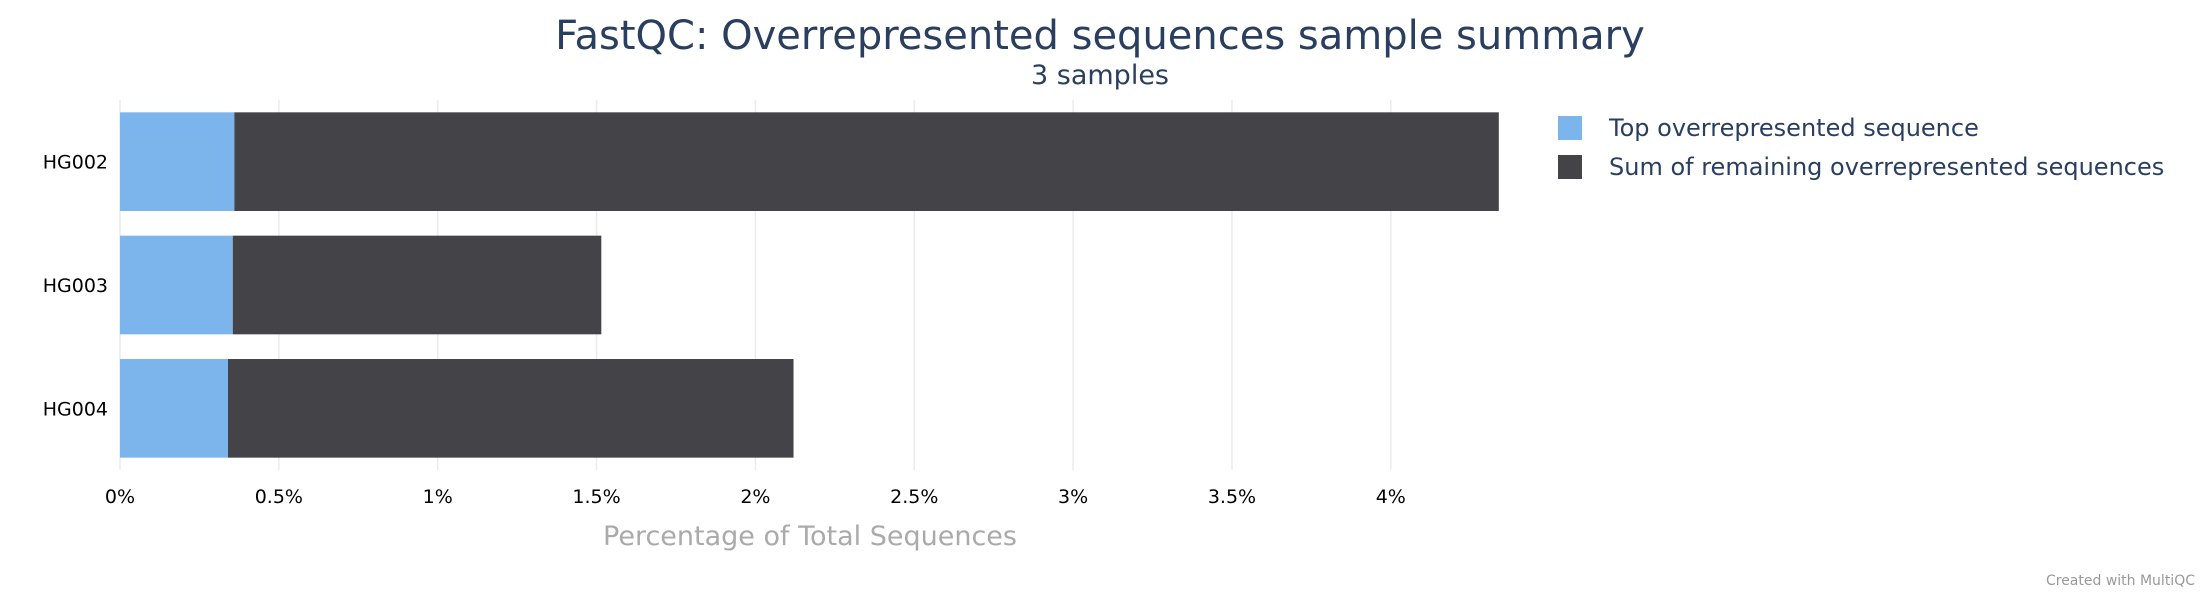 The width and height of the screenshot is (2200, 600). What do you see at coordinates (75, 163) in the screenshot?
I see `y-tick-label: HG002` at bounding box center [75, 163].